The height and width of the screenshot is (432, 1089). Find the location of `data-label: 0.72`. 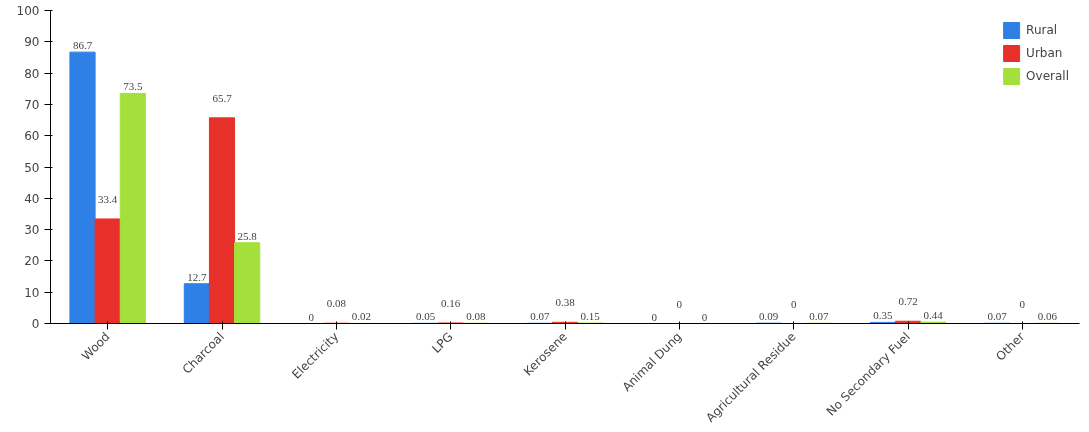

data-label: 0.72 is located at coordinates (908, 301).